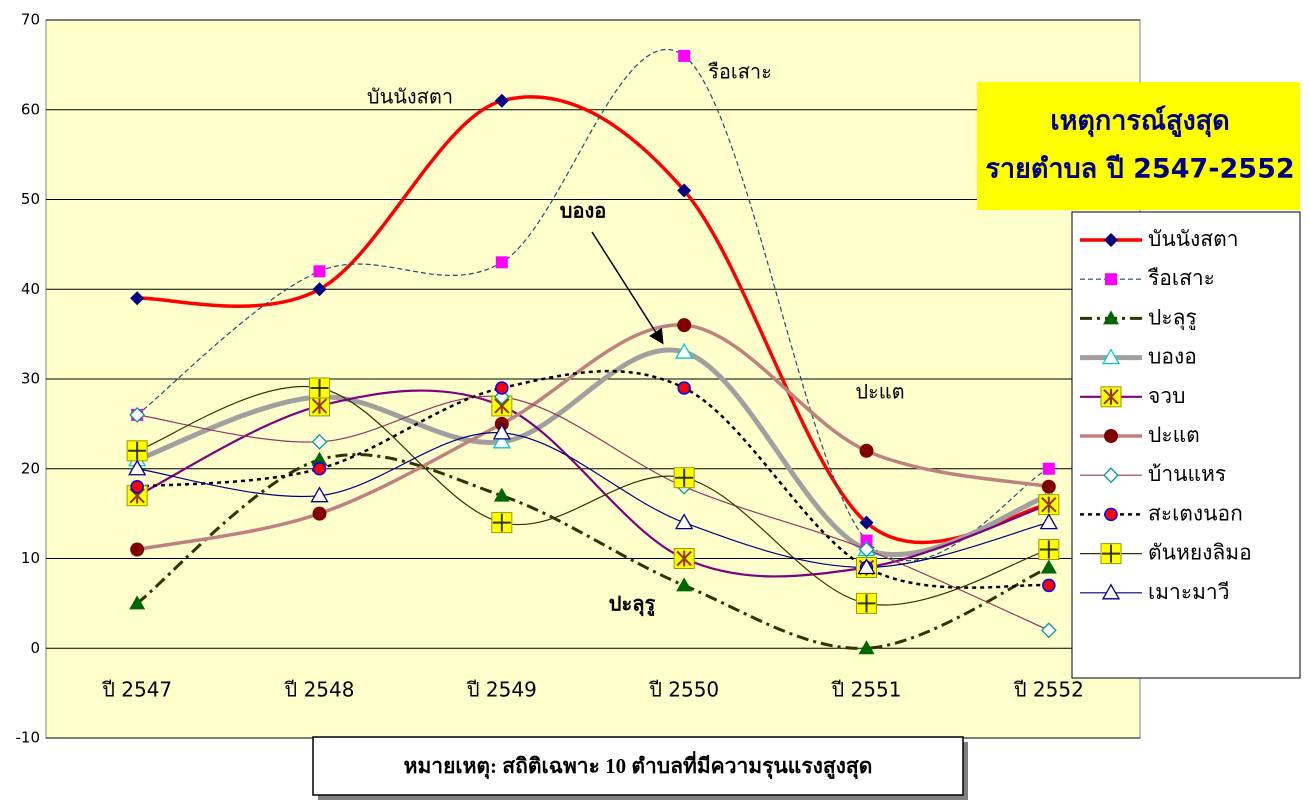 Image resolution: width=1309 pixels, height=806 pixels. I want to click on annotation: รือเสาะ, so click(740, 72).